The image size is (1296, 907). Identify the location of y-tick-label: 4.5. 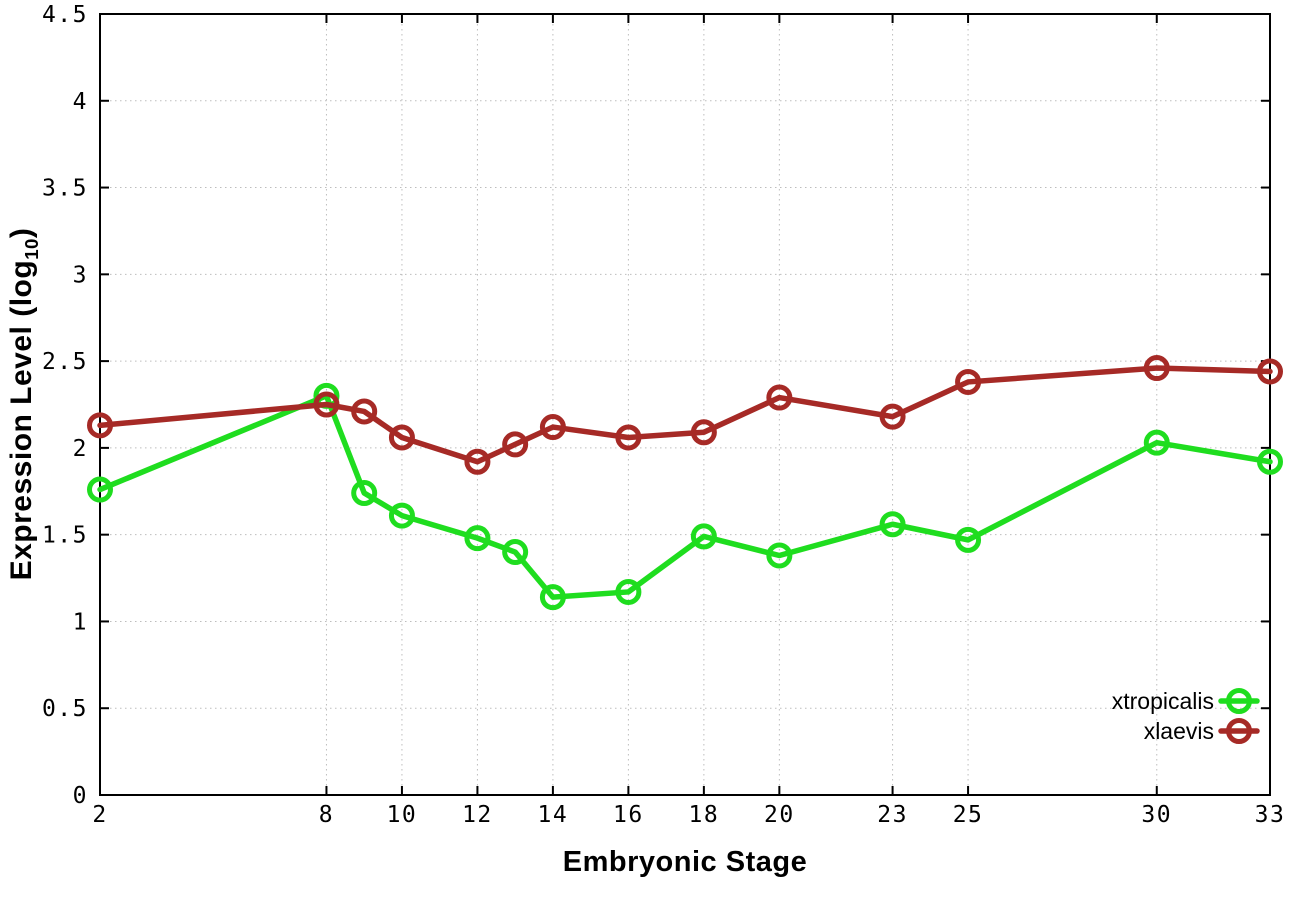
(65, 15).